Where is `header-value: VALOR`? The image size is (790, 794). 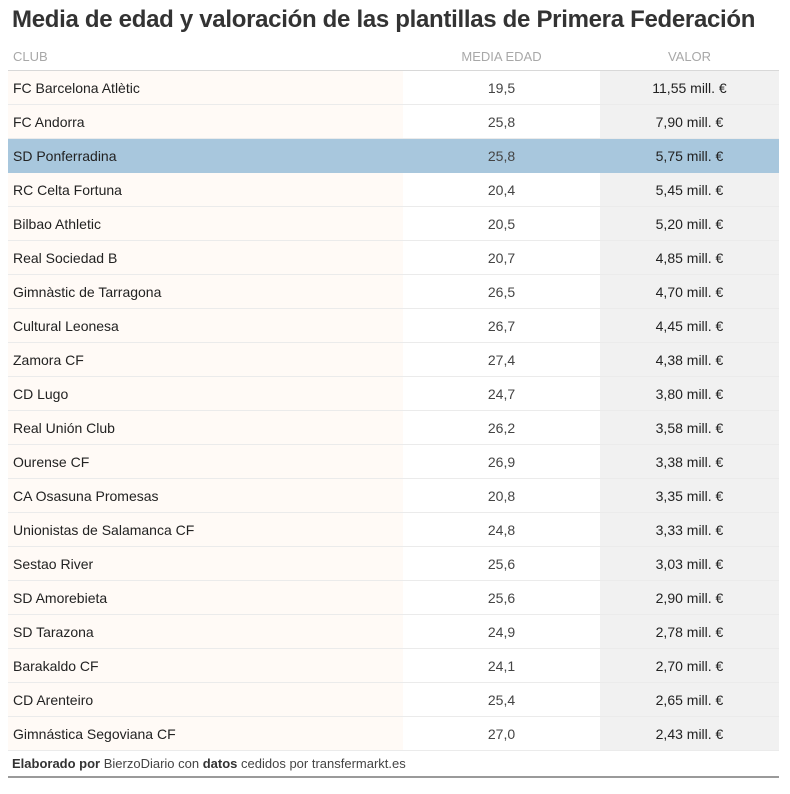
header-value: VALOR is located at coordinates (689, 56).